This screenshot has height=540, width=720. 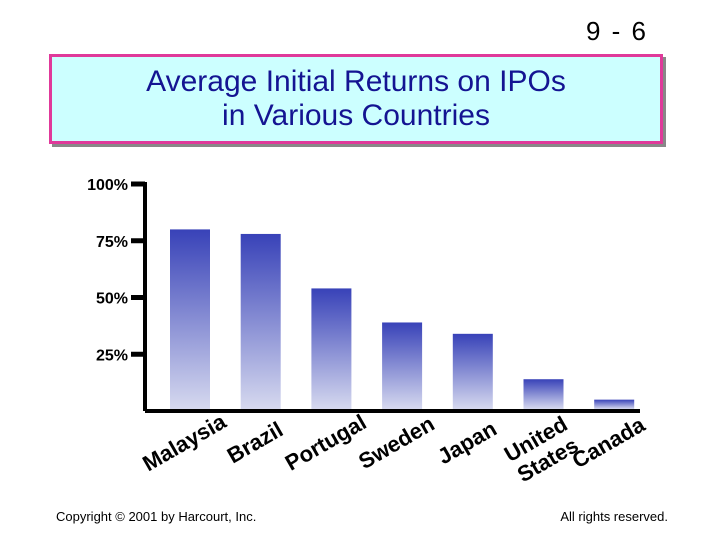 What do you see at coordinates (614, 516) in the screenshot?
I see `rights-text: All rights reserved.` at bounding box center [614, 516].